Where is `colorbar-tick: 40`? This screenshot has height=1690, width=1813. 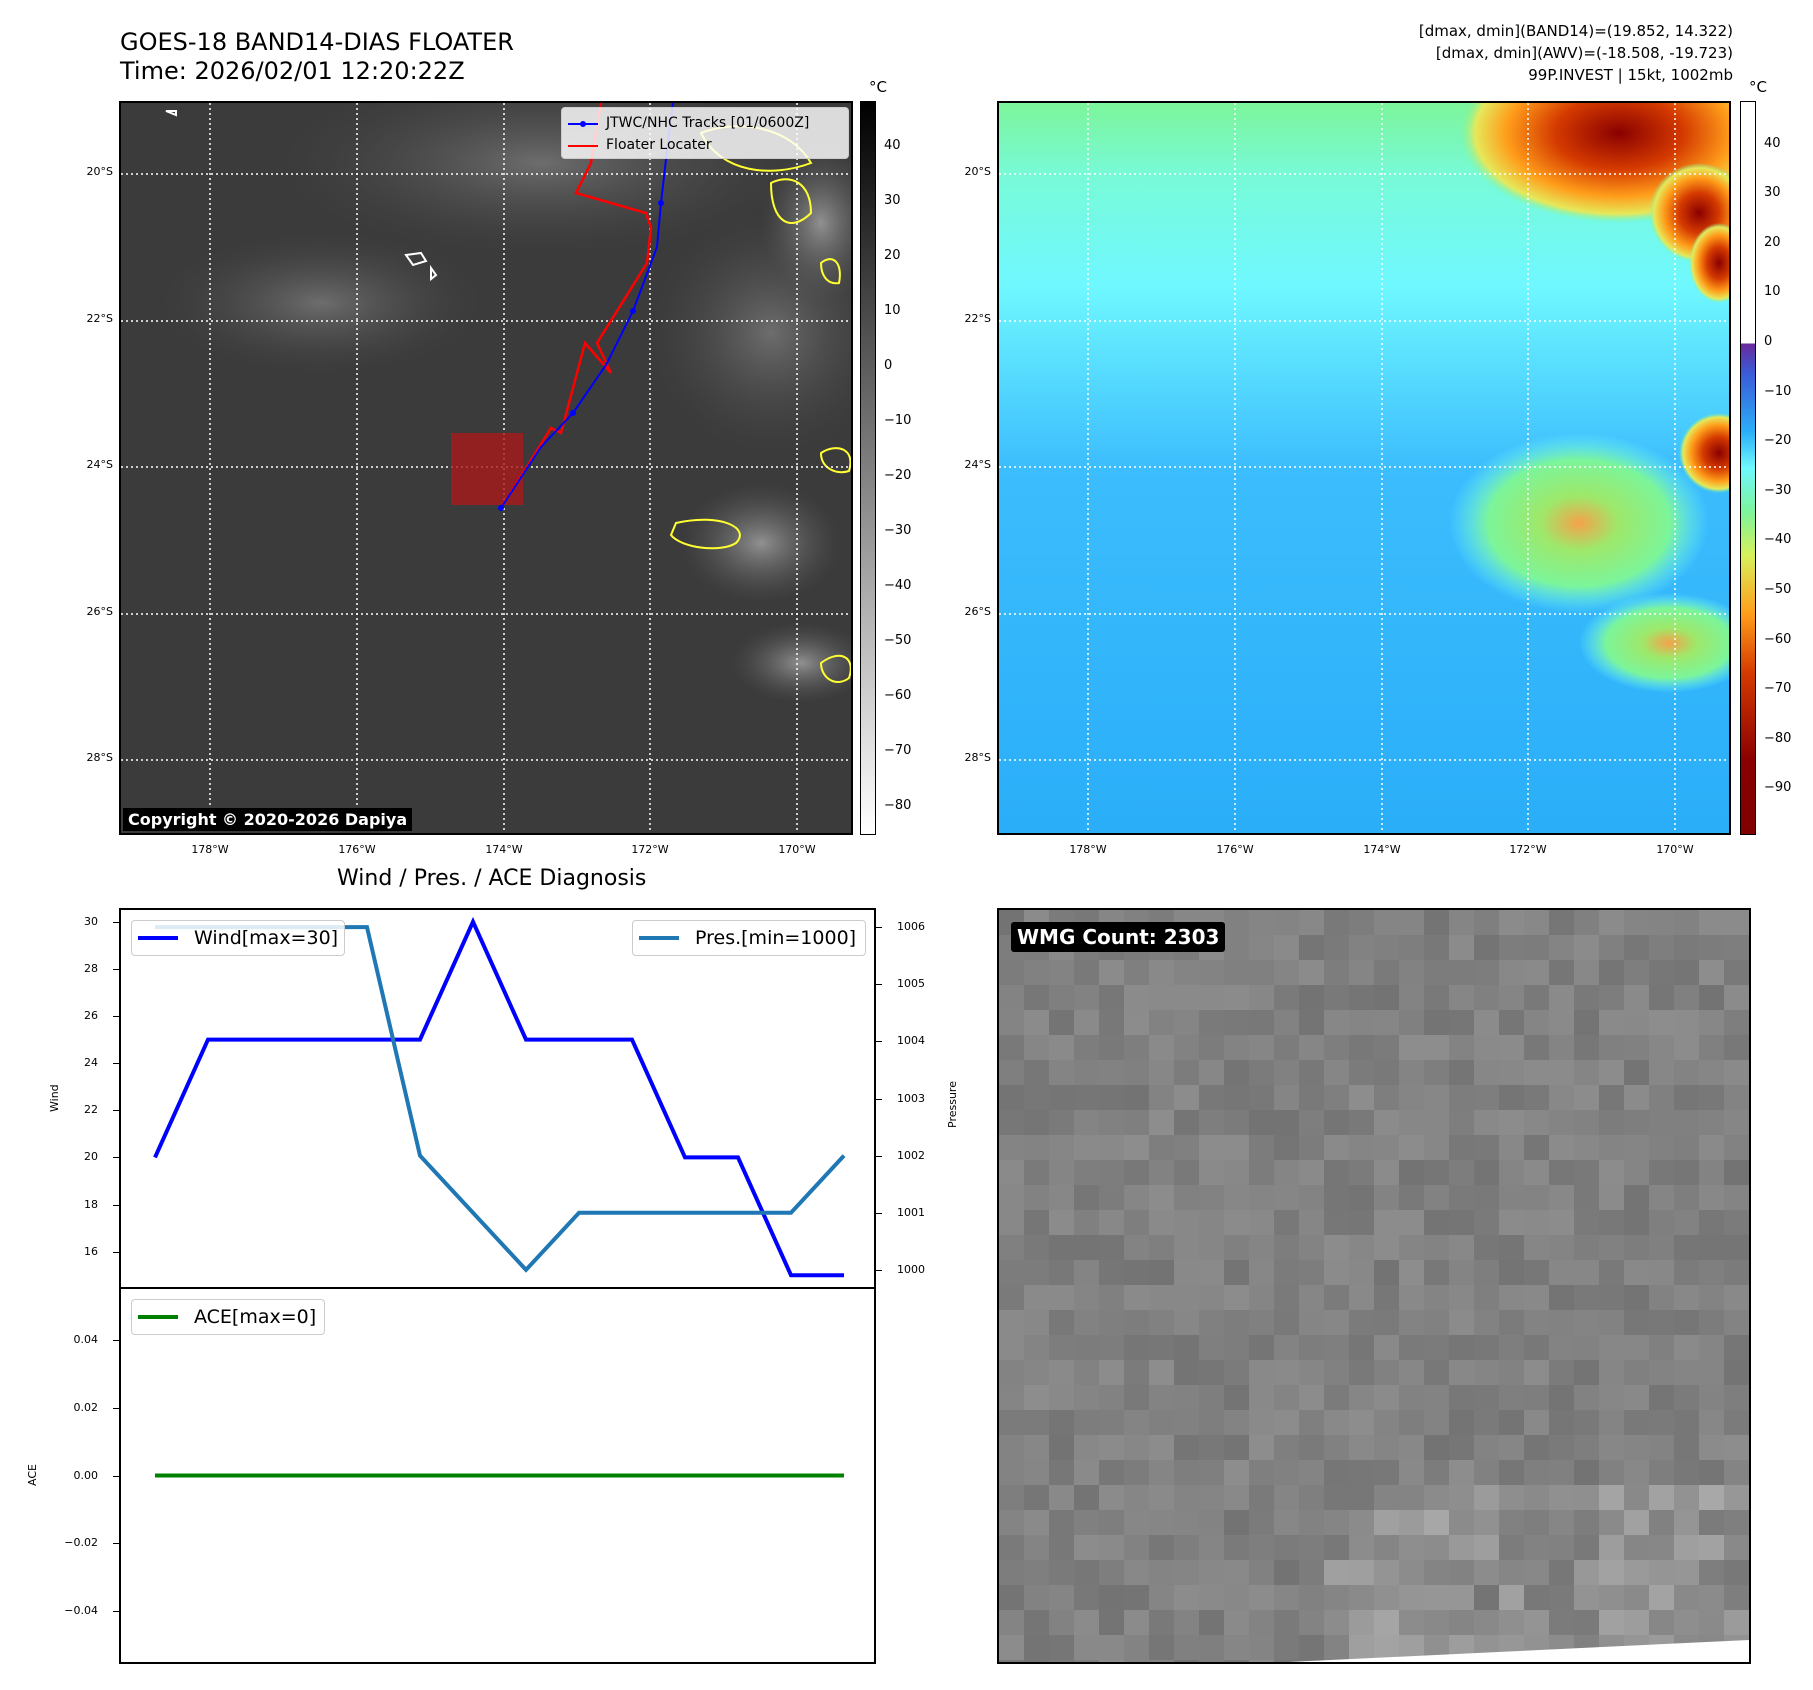 colorbar-tick: 40 is located at coordinates (1772, 143).